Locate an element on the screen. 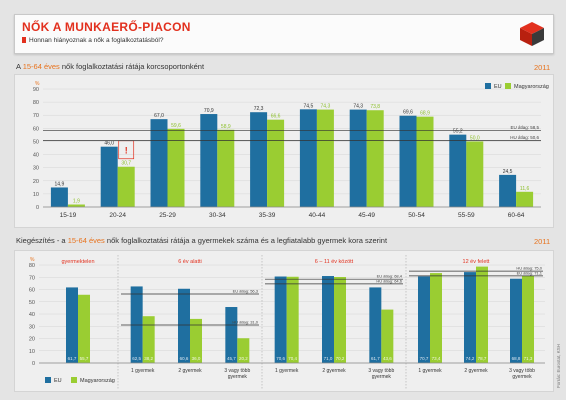  value-label-hu: 78,7 is located at coordinates (482, 358).